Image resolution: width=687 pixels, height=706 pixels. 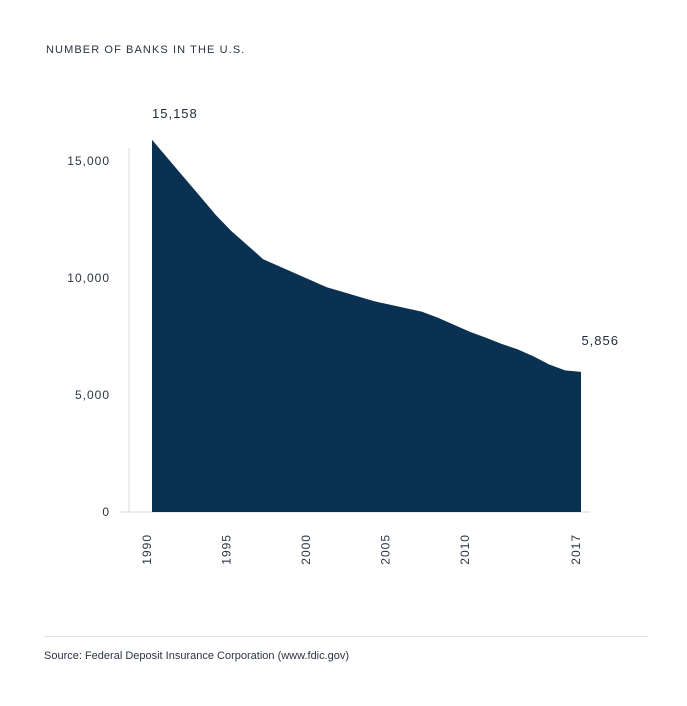 I want to click on y-tick-label: 10,000, so click(x=88, y=278).